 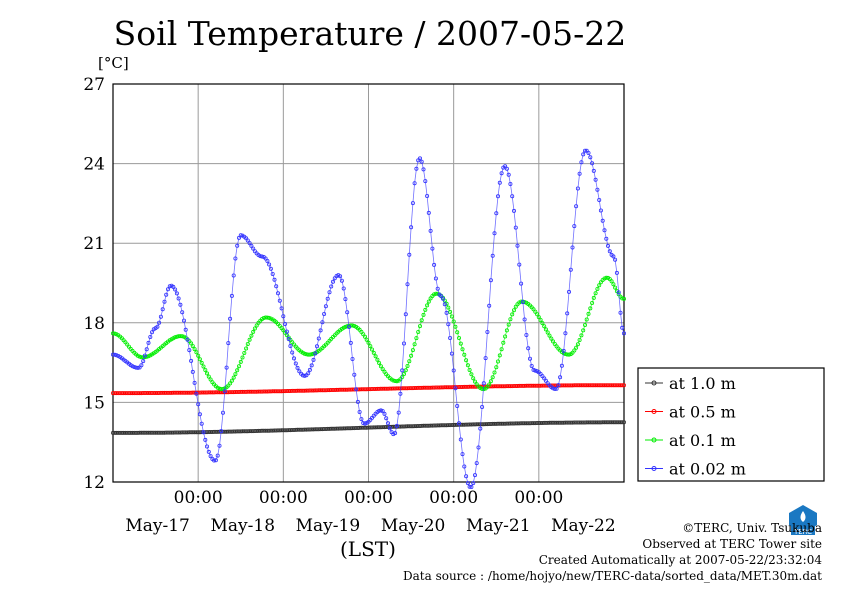 I want to click on legend-label: at 0.5 m, so click(x=702, y=412).